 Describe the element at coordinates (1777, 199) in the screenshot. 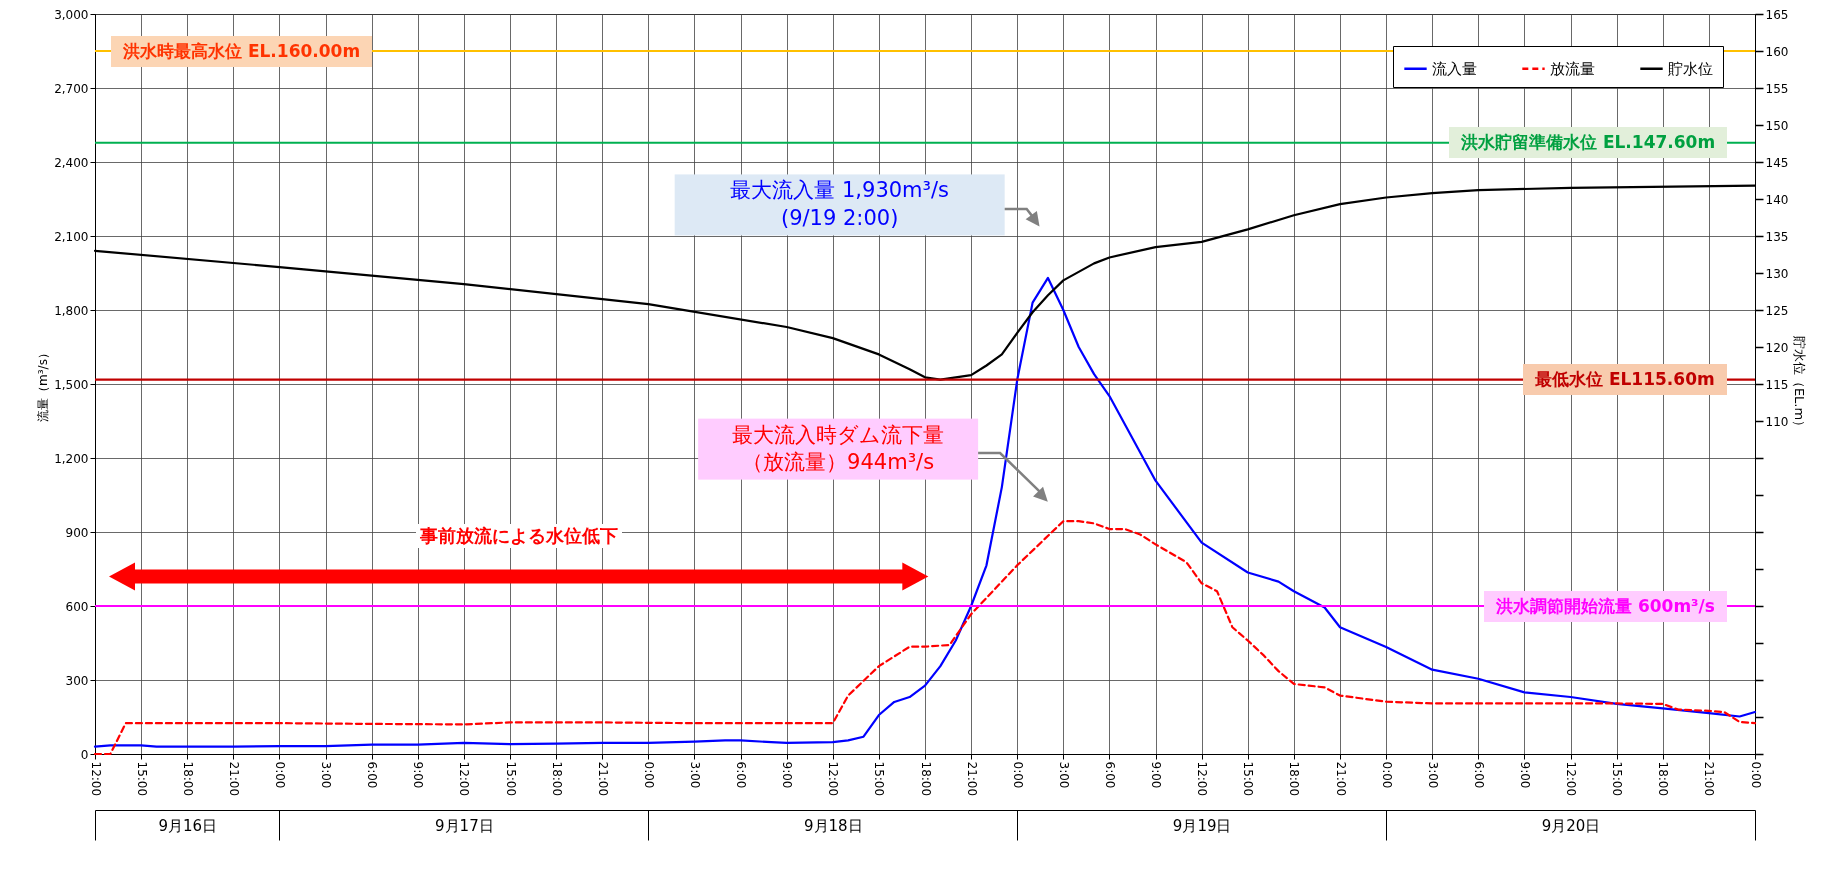

I see `y2-tick-label: 140` at that location.